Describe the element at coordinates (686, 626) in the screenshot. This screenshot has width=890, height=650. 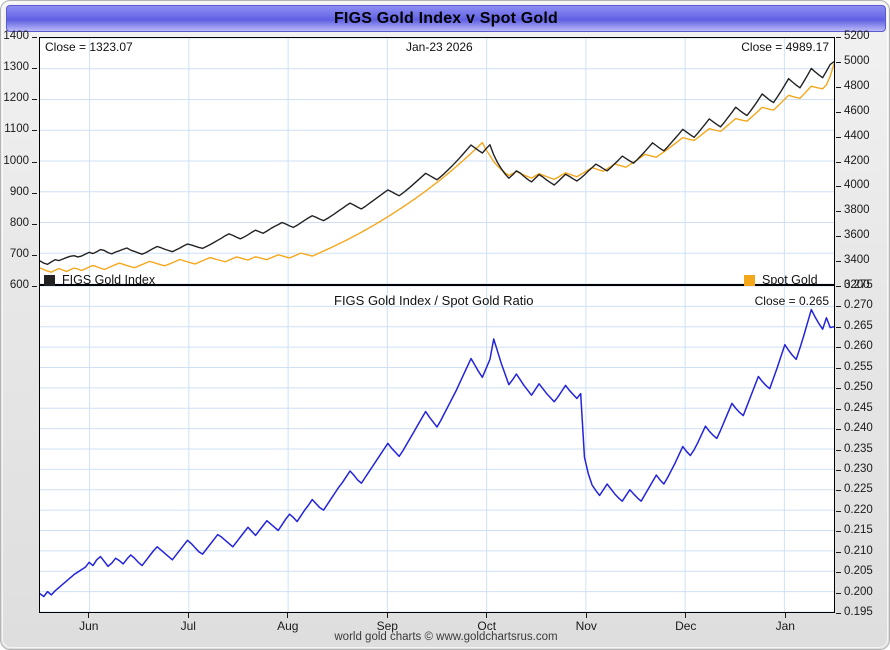
I see `x-axis-tick-label: Dec` at that location.